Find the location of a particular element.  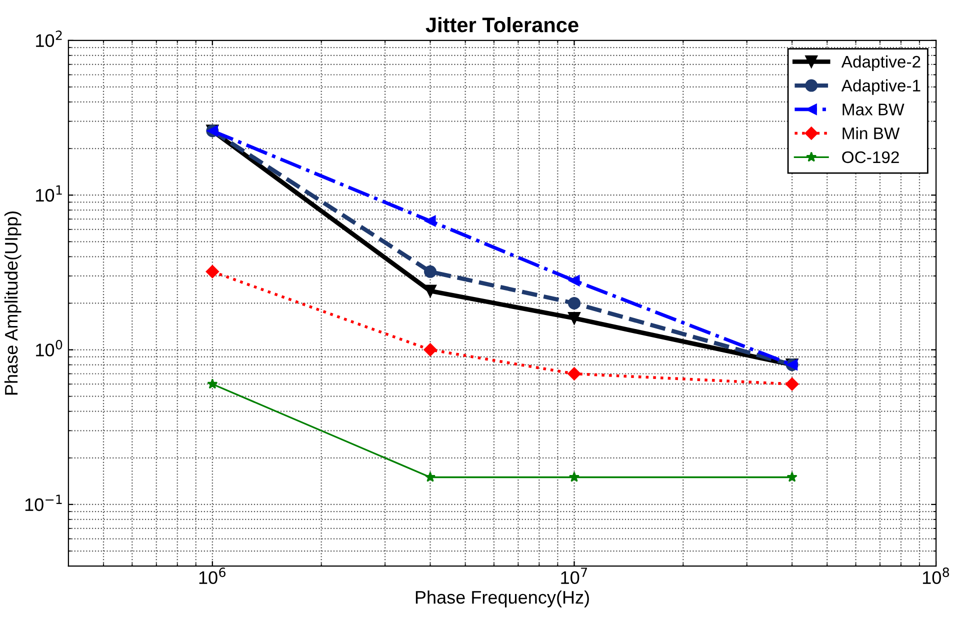

y-tick-label: 10$^{0}$ is located at coordinates (49, 348).